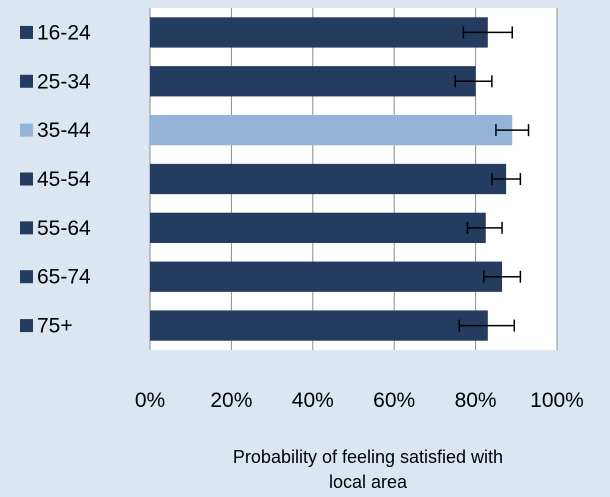 Image resolution: width=610 pixels, height=497 pixels. Describe the element at coordinates (64, 228) in the screenshot. I see `category-label: 55-64` at that location.